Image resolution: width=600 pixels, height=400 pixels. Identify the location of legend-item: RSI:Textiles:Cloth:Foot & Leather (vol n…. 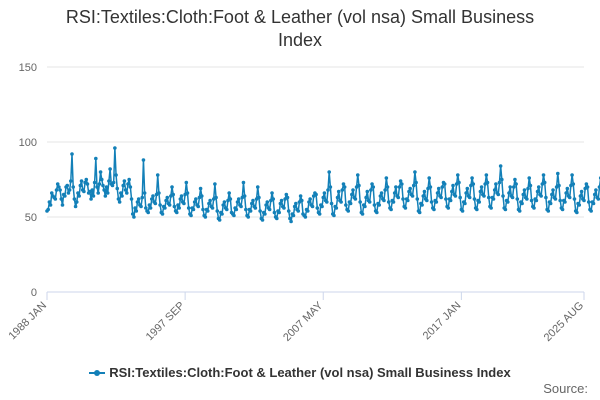
(300, 372).